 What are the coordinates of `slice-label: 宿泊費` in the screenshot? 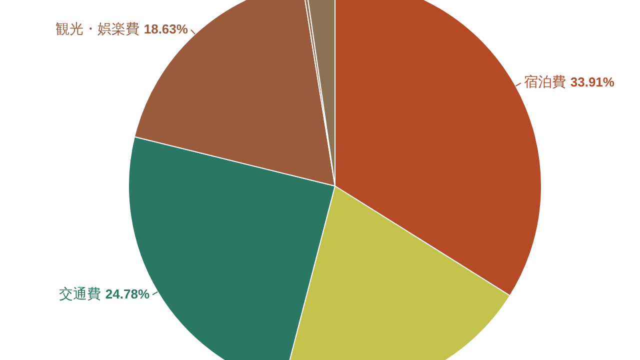 It's located at (547, 82).